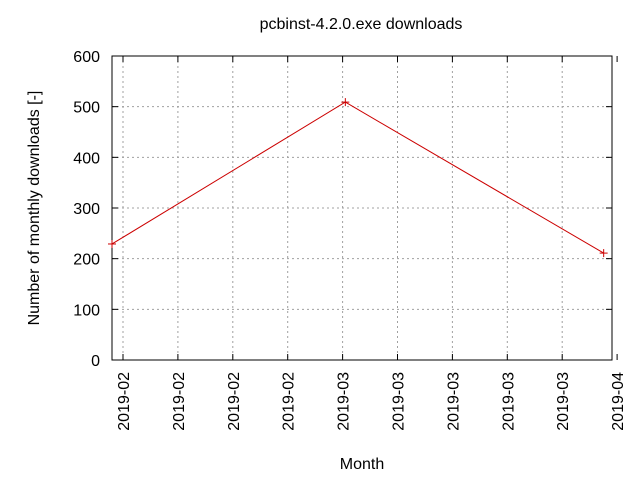 The width and height of the screenshot is (640, 480). Describe the element at coordinates (86, 57) in the screenshot. I see `y-tick-label: 600` at that location.